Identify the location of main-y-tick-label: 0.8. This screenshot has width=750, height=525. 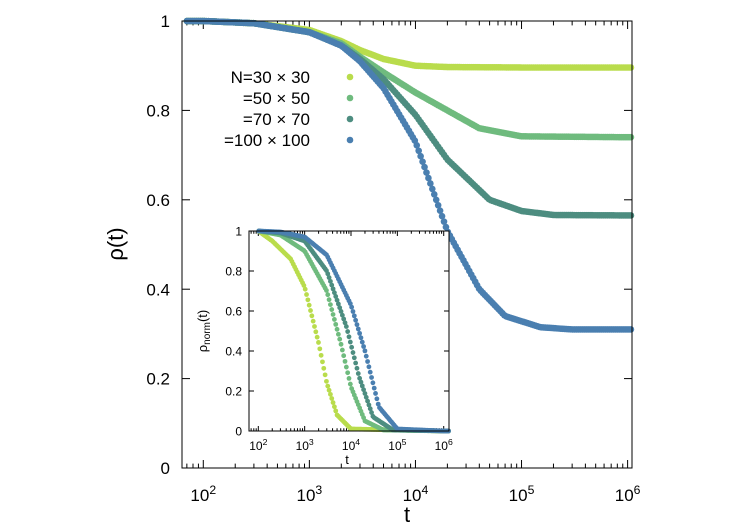
(158, 111).